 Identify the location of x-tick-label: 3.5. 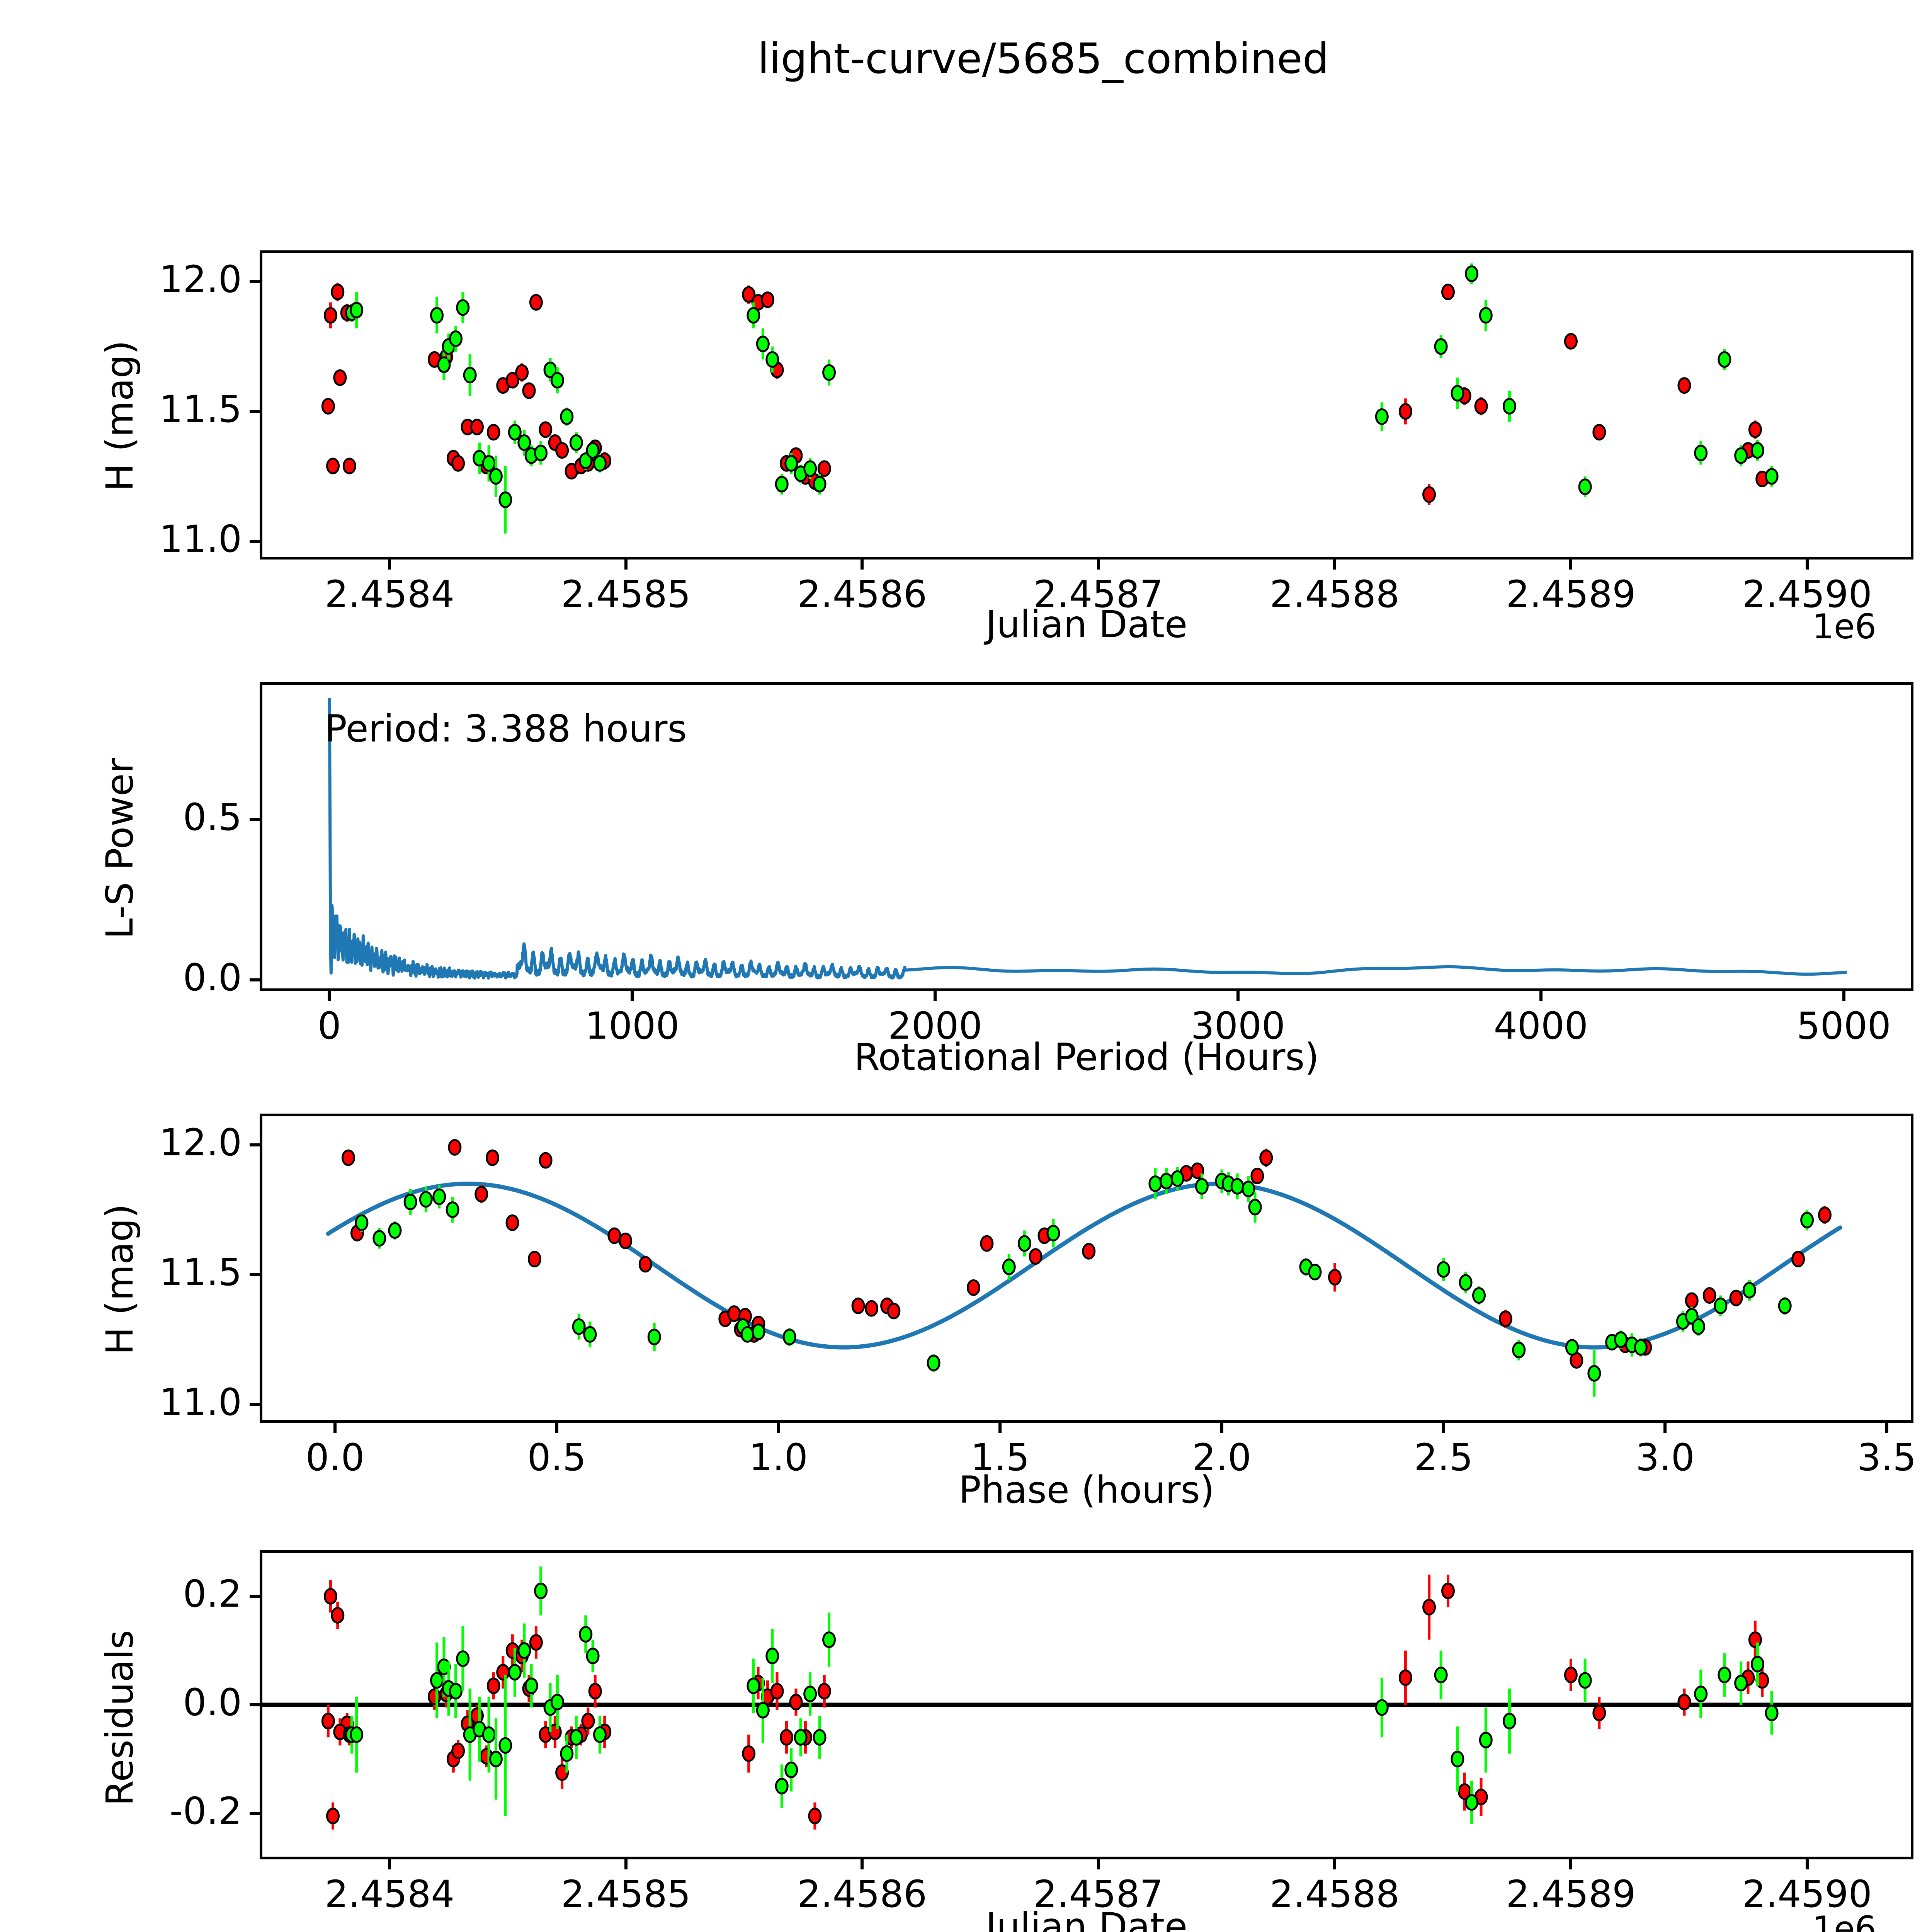
(1887, 1458).